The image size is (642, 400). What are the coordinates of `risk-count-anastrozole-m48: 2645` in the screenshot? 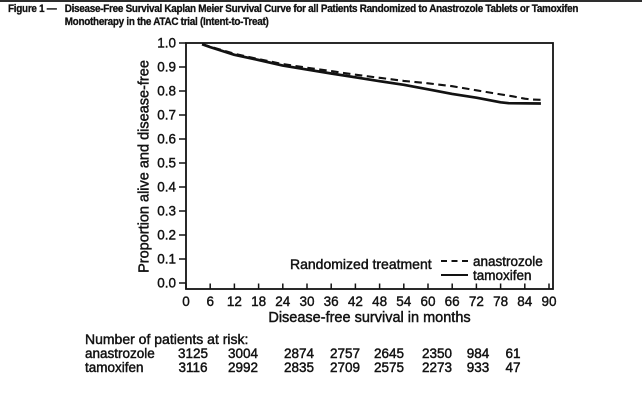 It's located at (389, 353).